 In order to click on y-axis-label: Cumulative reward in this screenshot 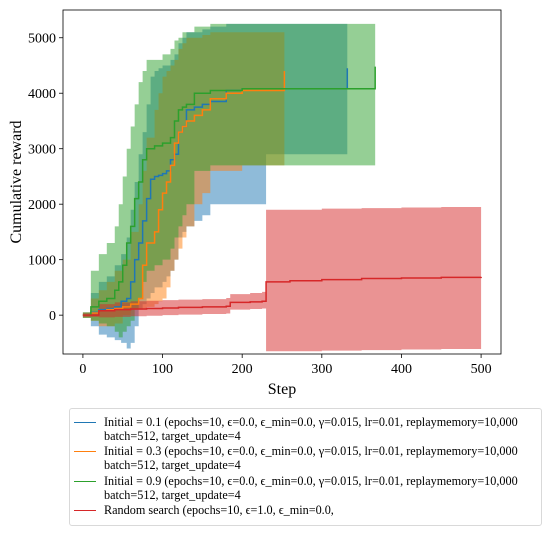, I will do `click(16, 181)`.